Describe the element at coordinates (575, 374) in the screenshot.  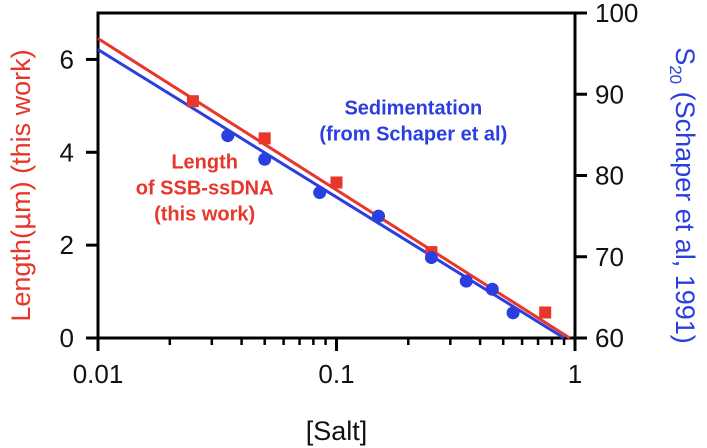
I see `x-tick-label: 1` at that location.